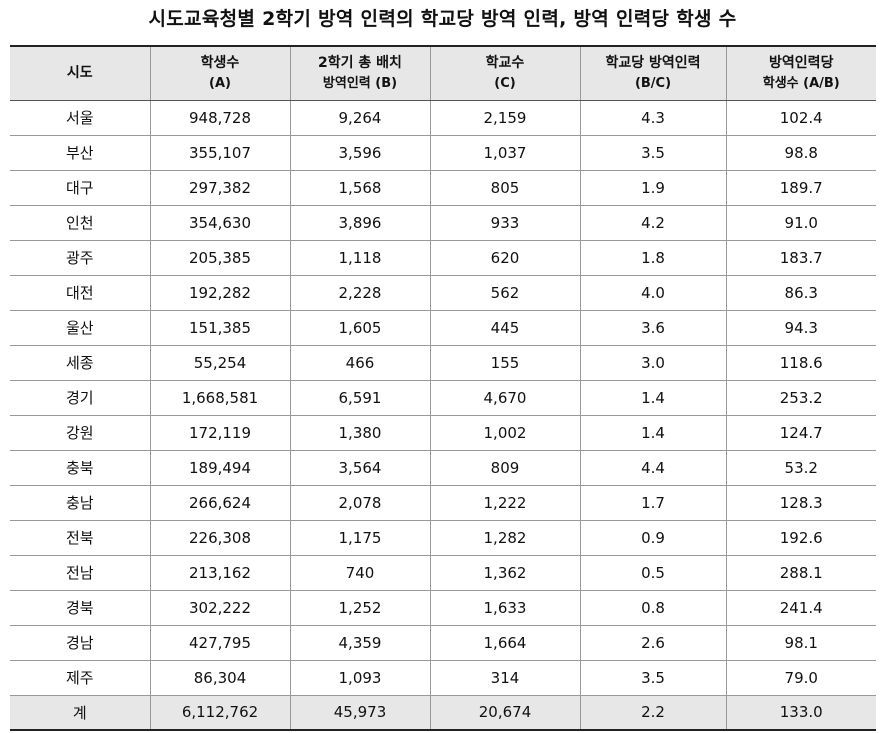 The height and width of the screenshot is (733, 885). I want to click on cell-staff-per-school: 3.5, so click(653, 677).